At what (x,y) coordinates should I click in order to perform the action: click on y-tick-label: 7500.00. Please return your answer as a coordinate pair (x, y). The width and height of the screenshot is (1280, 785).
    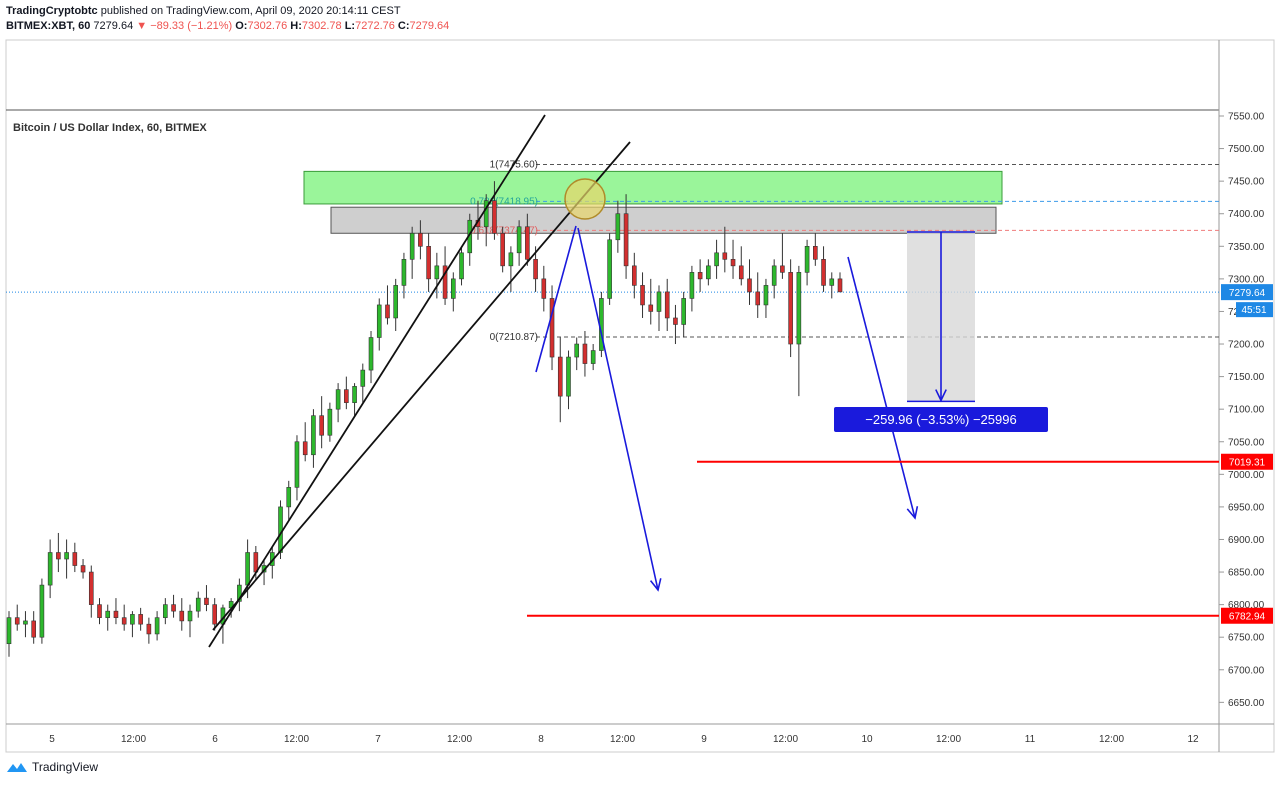
    Looking at the image, I should click on (1246, 149).